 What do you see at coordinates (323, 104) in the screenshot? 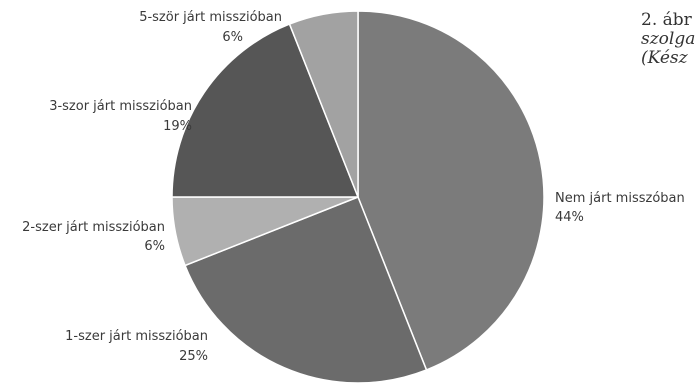
I see `slice-5-szor` at bounding box center [323, 104].